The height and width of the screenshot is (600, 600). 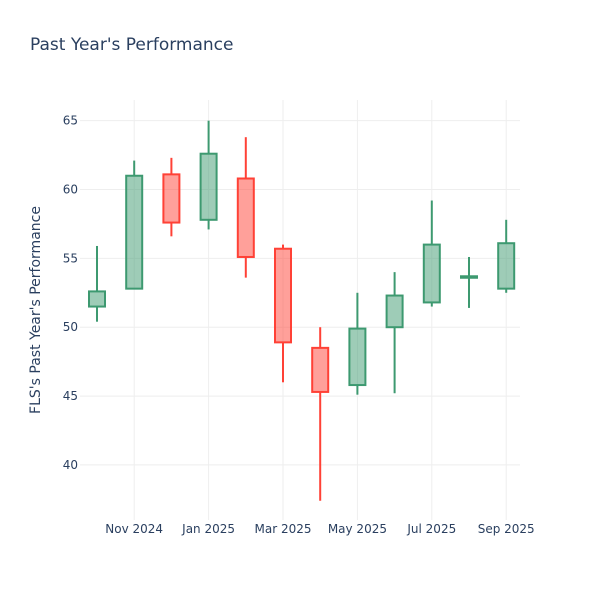 I want to click on x-tick-label: Nov 2024, so click(x=134, y=529).